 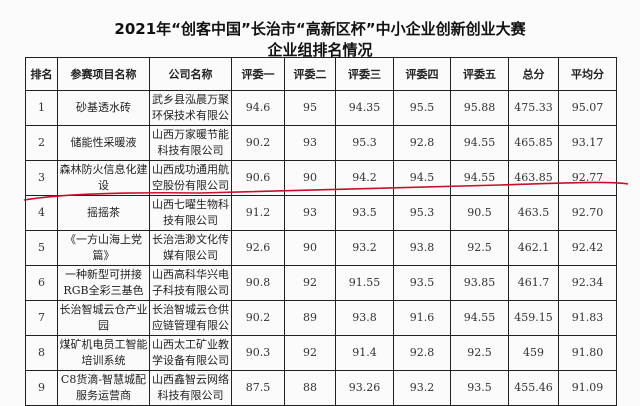 What do you see at coordinates (190, 177) in the screenshot?
I see `company-name: 山西成功通用航空股份有限公司` at bounding box center [190, 177].